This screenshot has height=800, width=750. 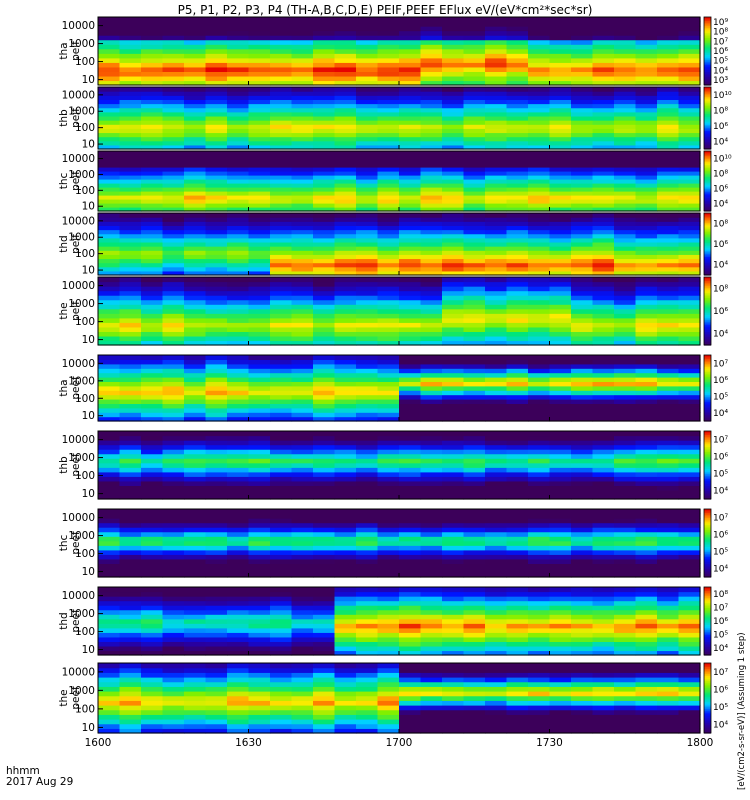 I want to click on colorbar-tick-label: 10⁶, so click(x=720, y=245).